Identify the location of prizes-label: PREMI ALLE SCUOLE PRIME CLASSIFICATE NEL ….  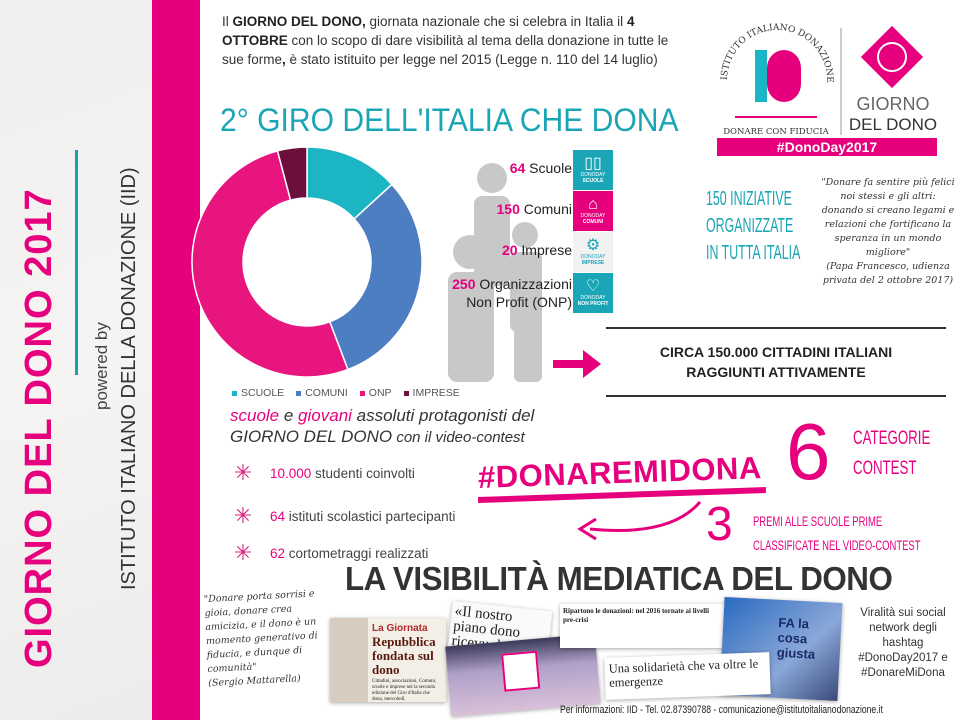
(837, 533).